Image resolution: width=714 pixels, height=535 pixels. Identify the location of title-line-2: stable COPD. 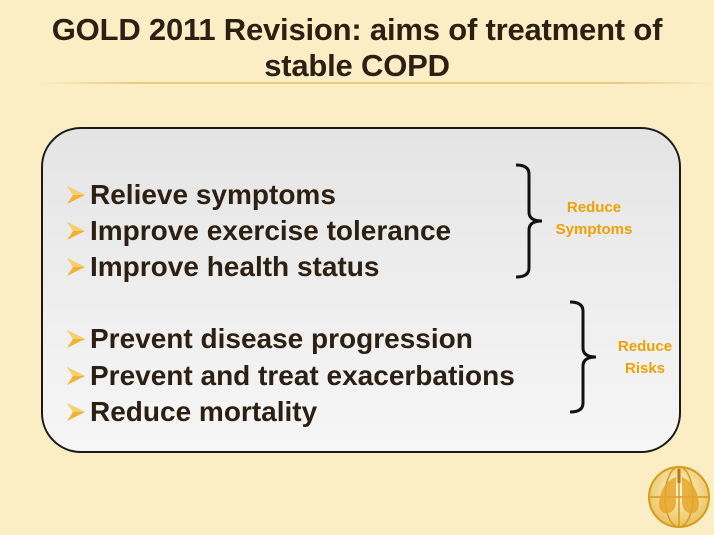
(357, 65).